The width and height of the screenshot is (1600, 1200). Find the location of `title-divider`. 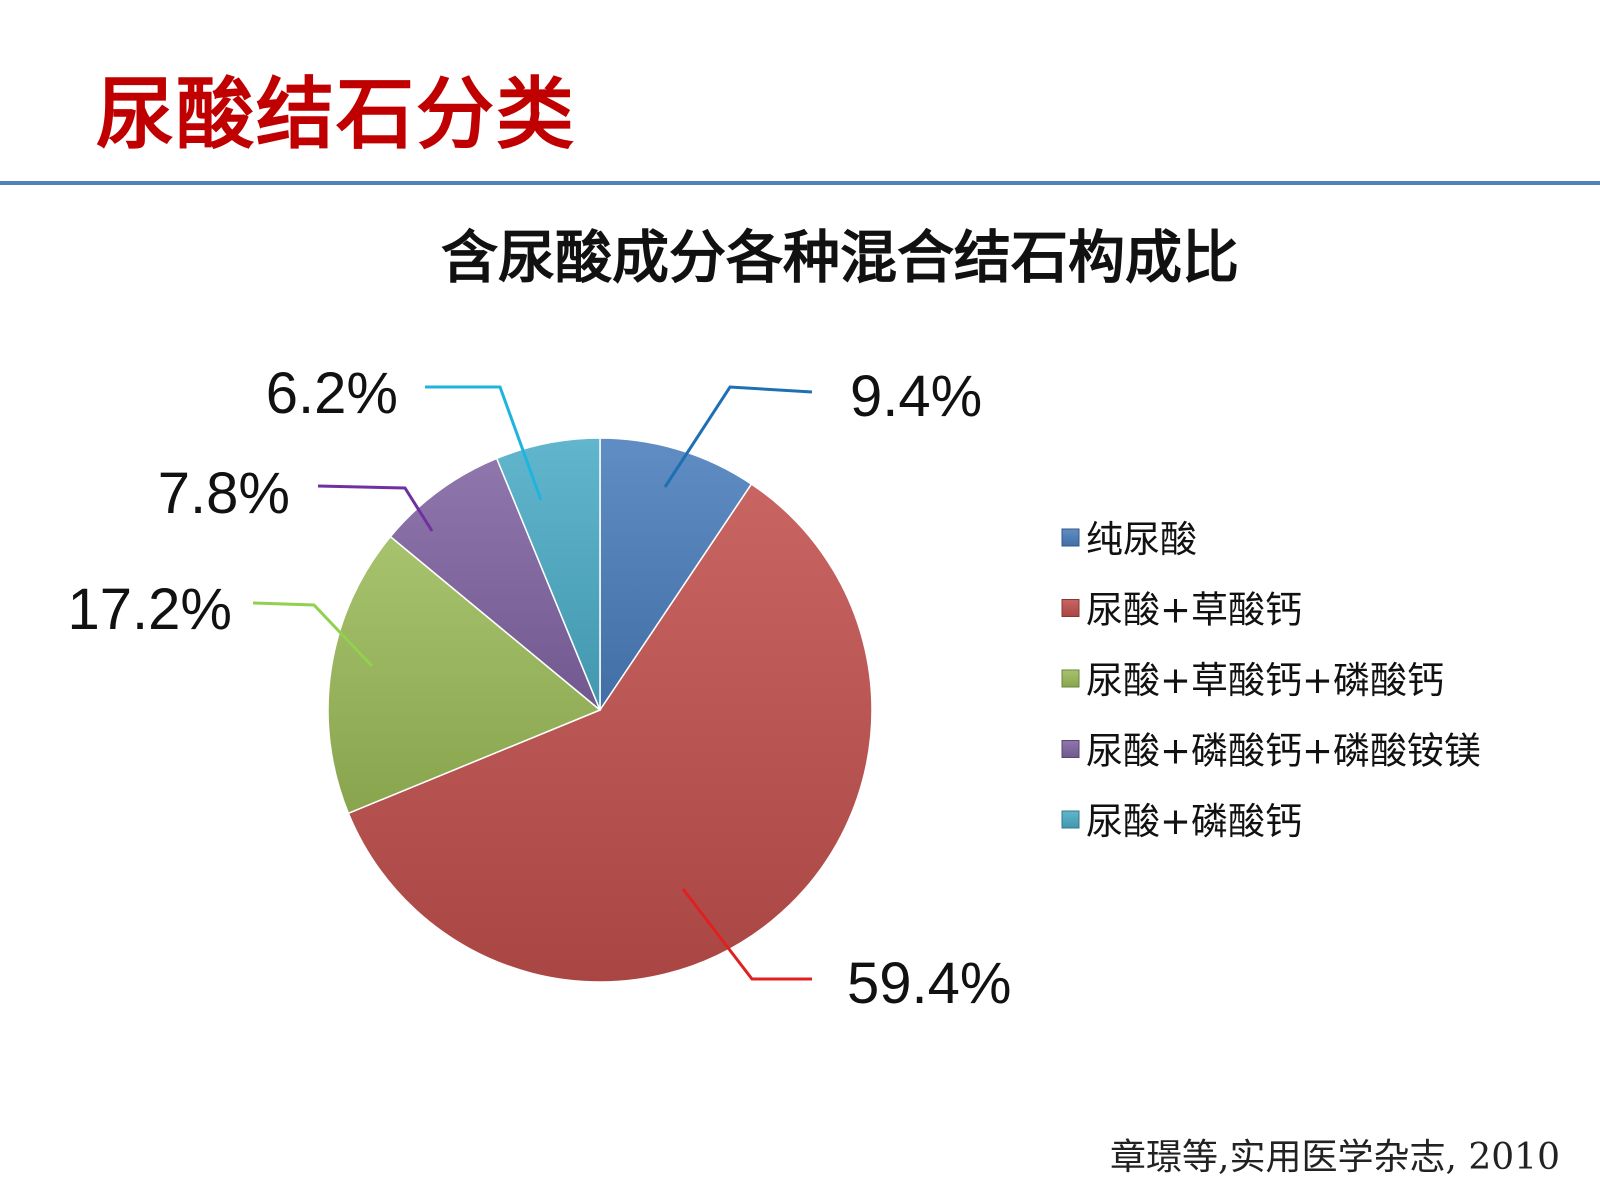

title-divider is located at coordinates (800, 183).